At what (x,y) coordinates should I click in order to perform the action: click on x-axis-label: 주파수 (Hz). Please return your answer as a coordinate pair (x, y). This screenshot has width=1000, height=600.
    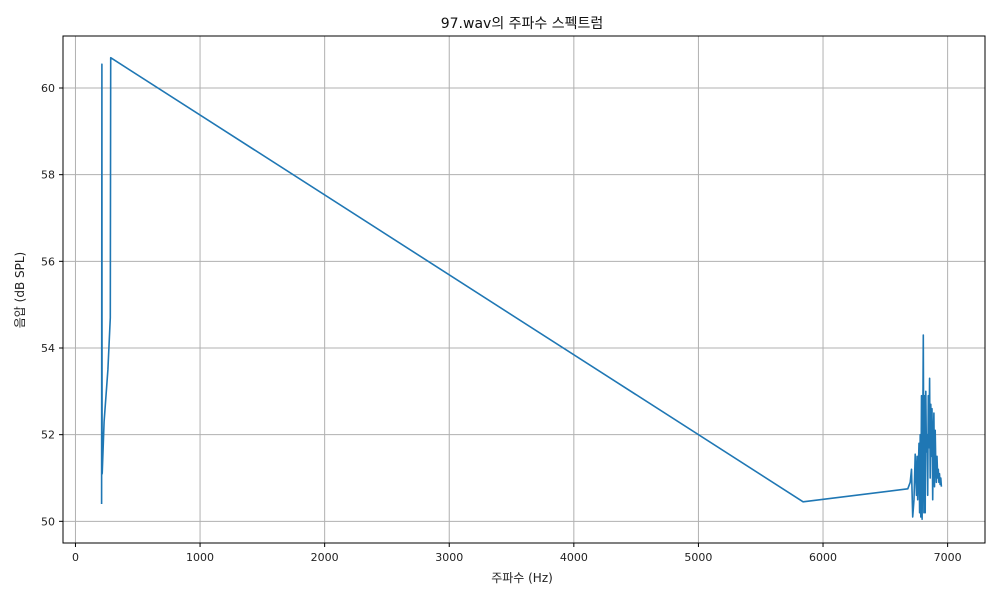
    Looking at the image, I should click on (522, 578).